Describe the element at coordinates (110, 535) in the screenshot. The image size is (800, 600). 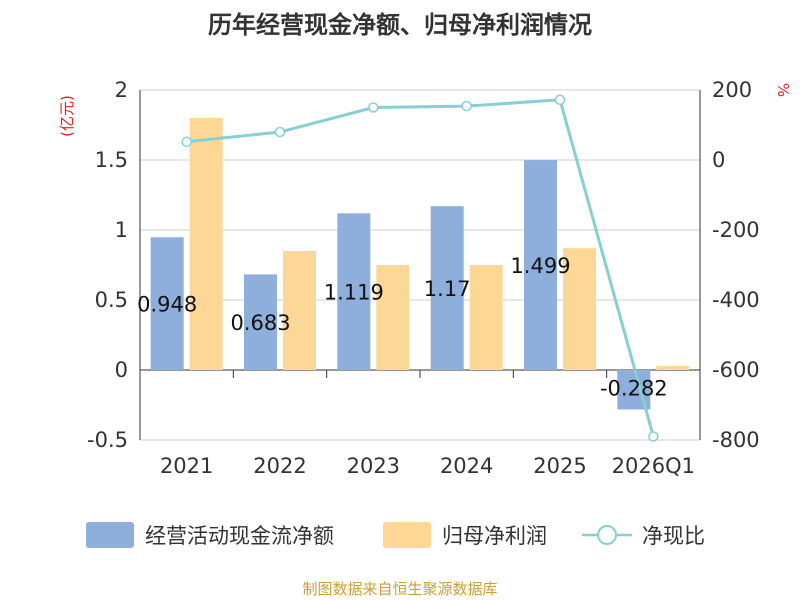
I see `legend-swatch-cash-flow` at that location.